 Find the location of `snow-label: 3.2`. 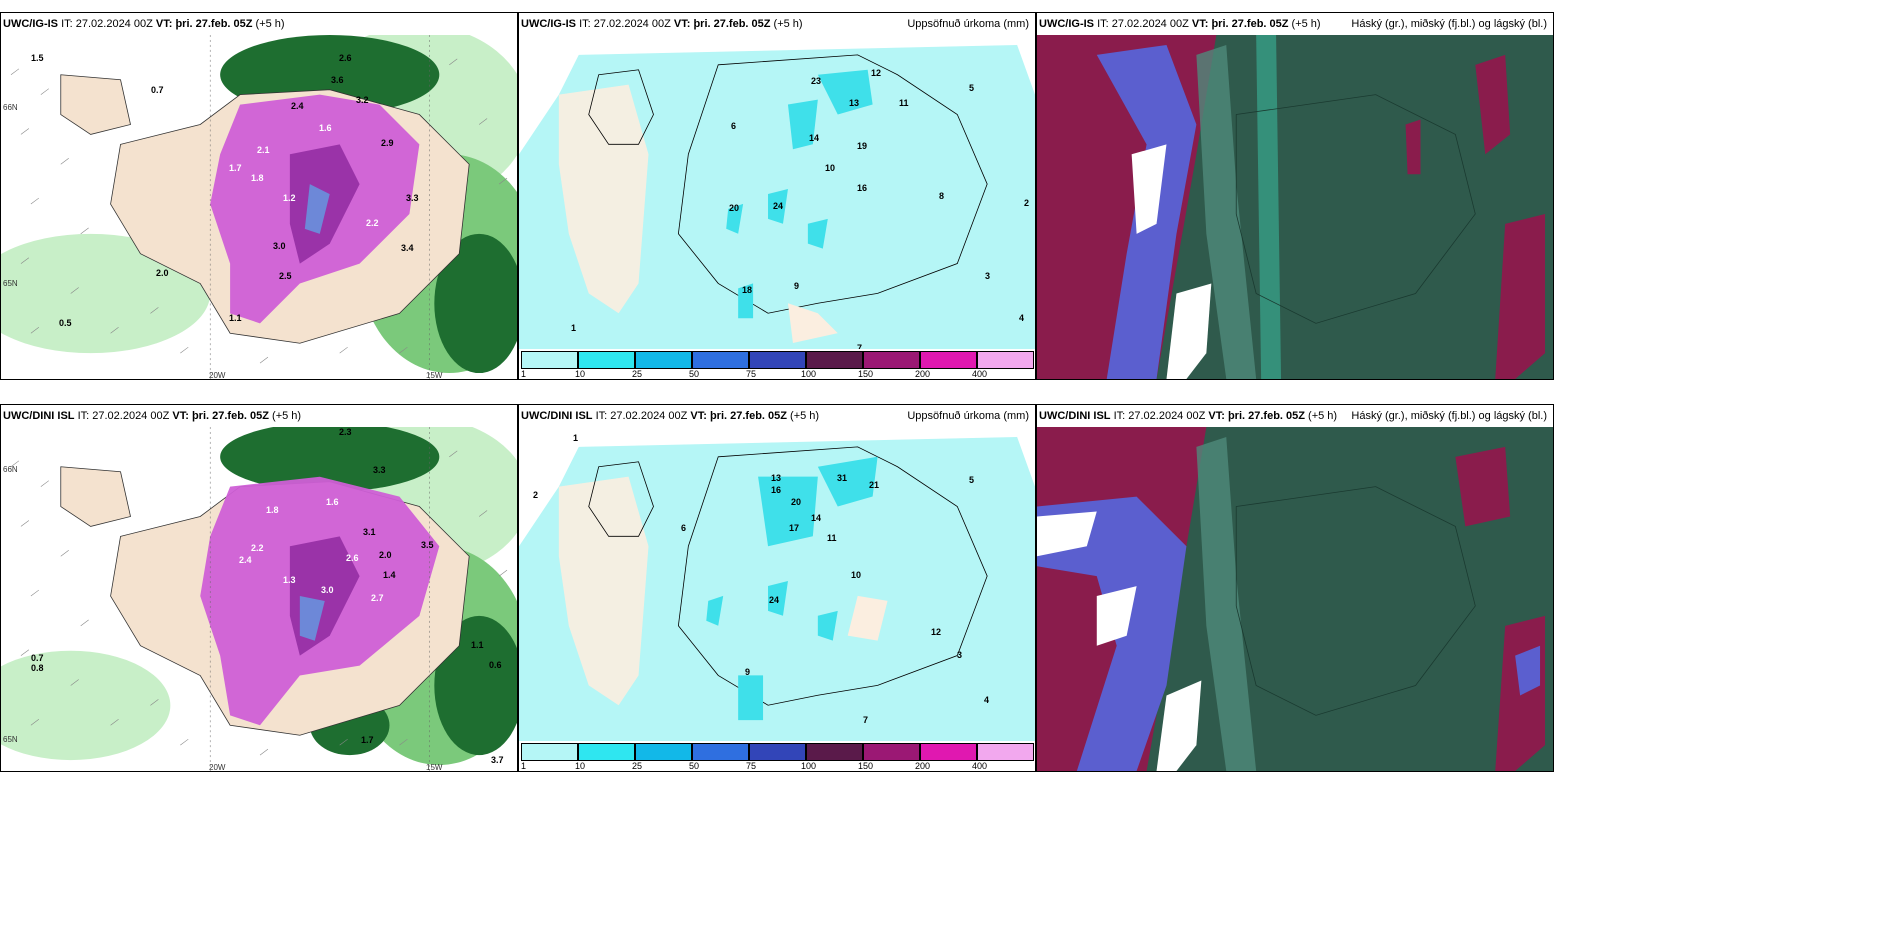

snow-label: 3.2 is located at coordinates (362, 100).